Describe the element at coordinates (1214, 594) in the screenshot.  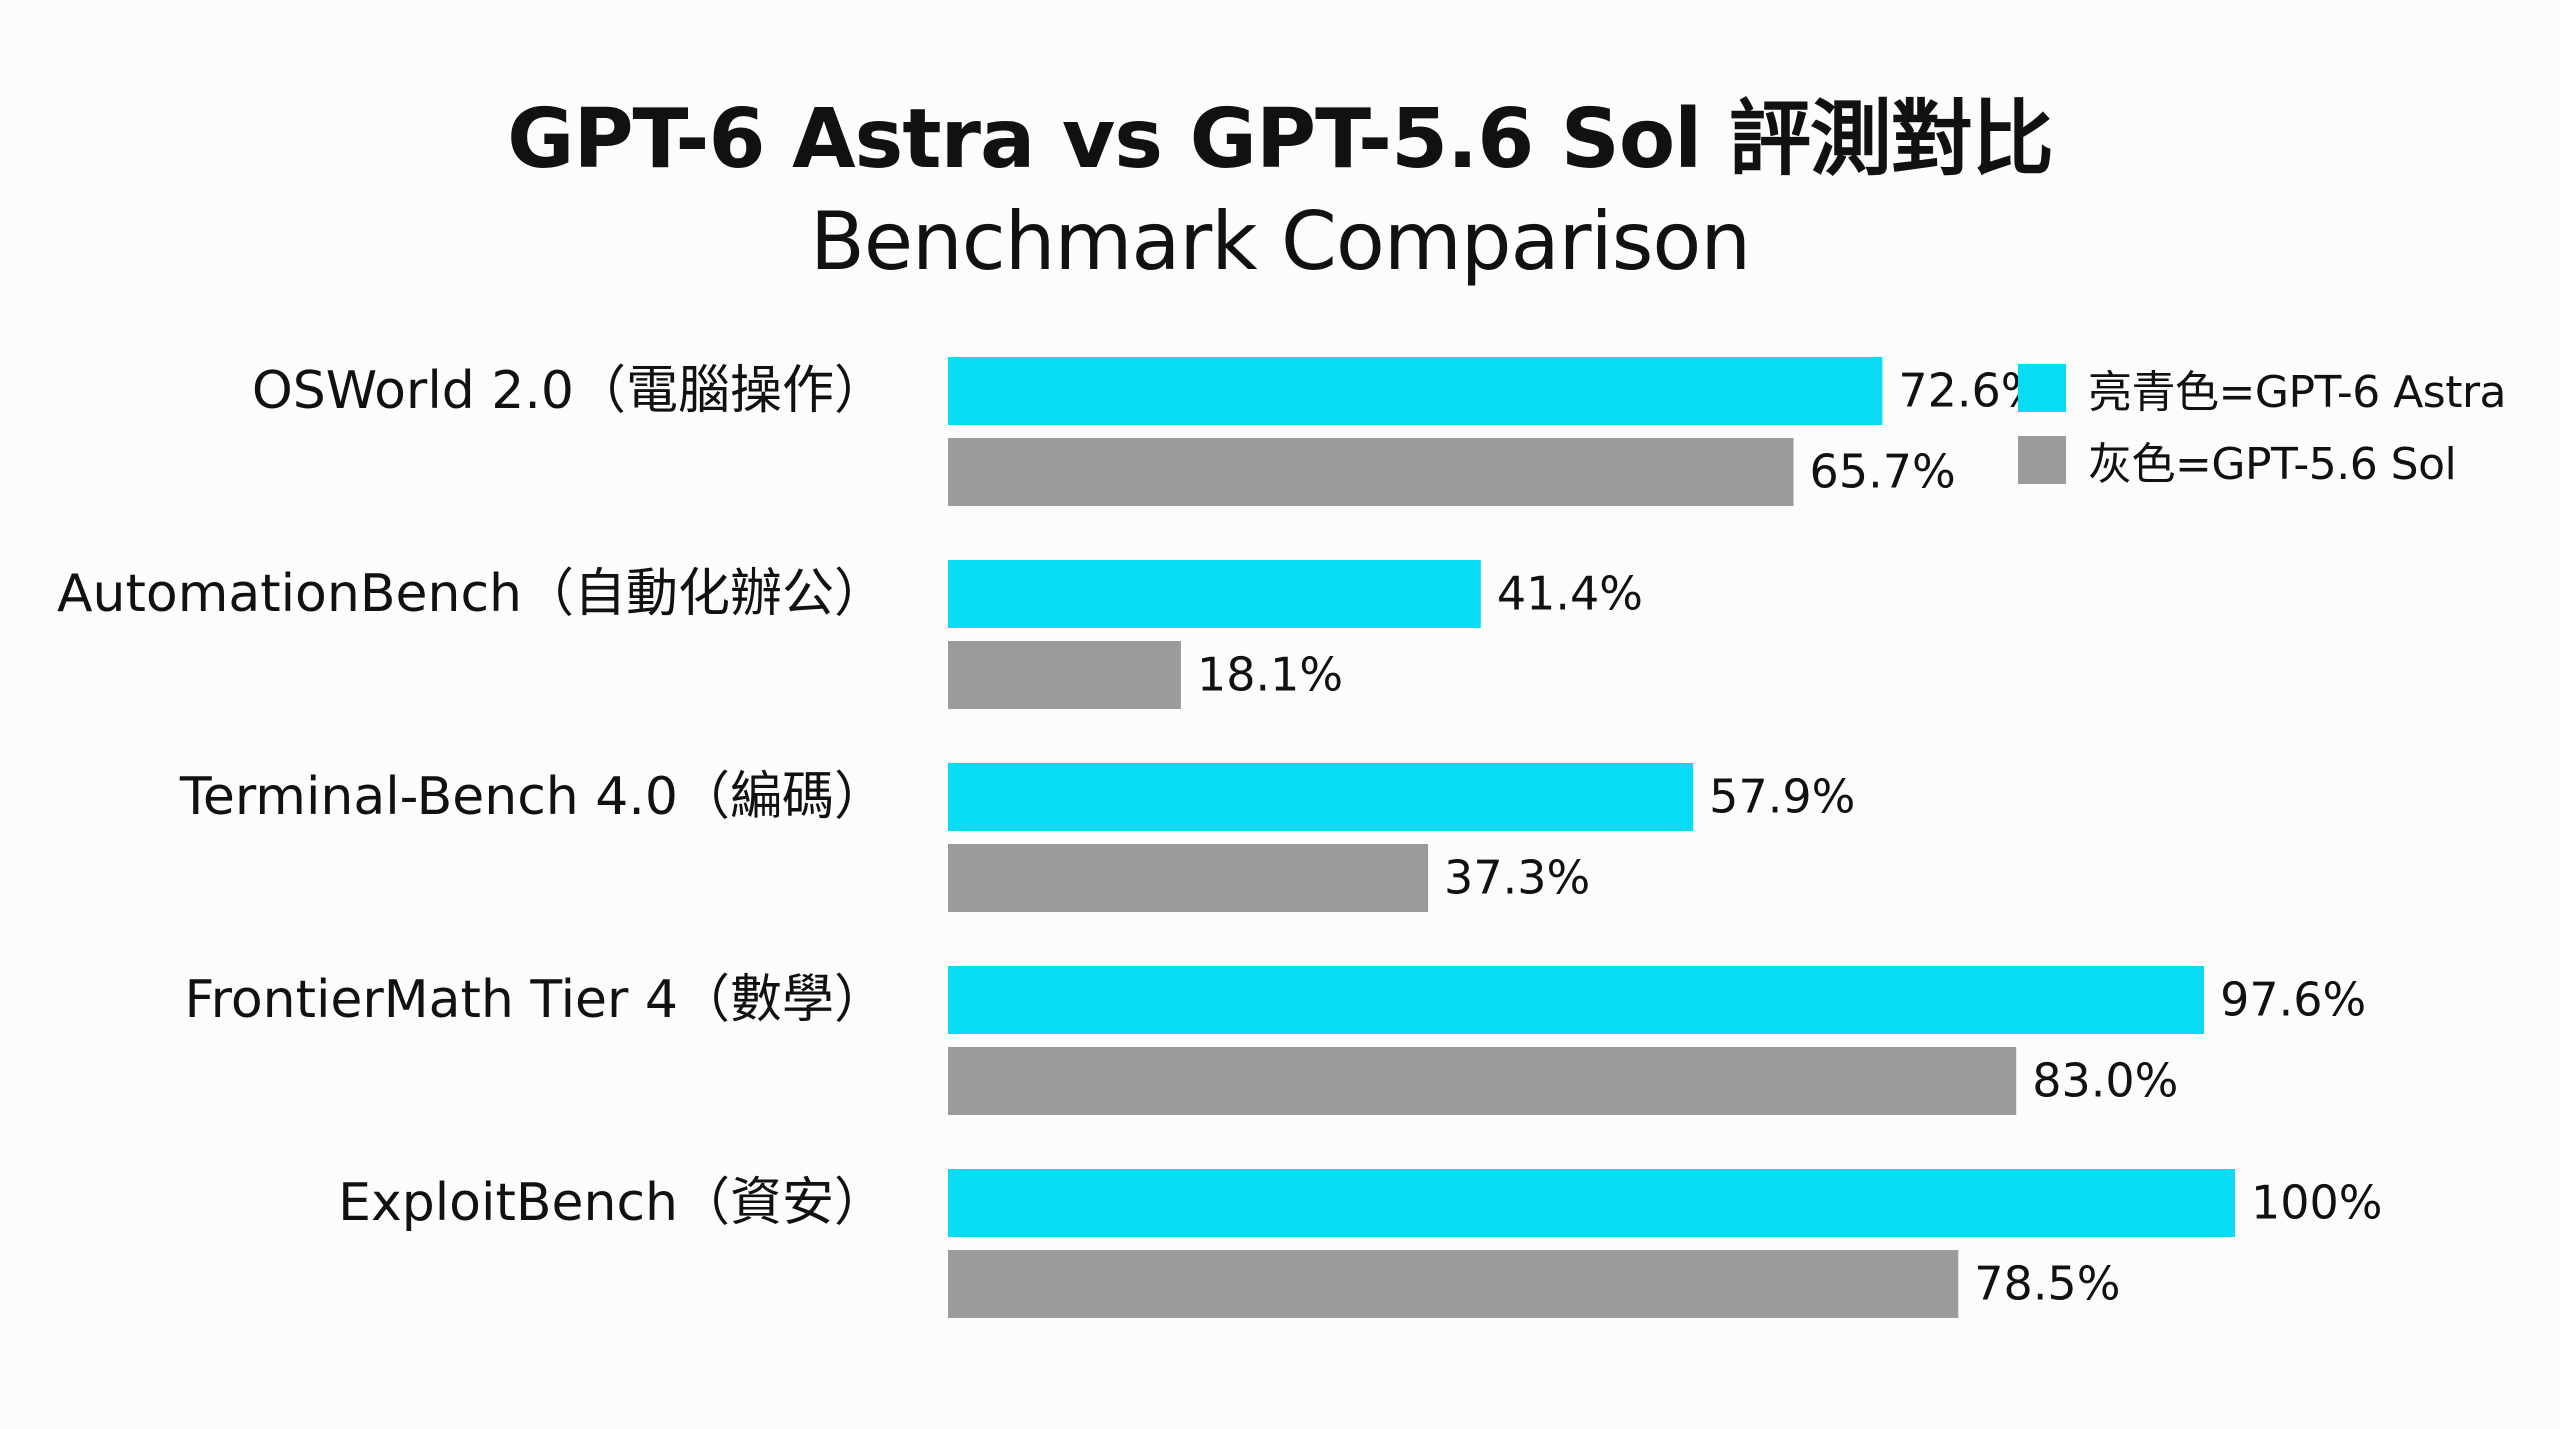
I see `bar-gpt-6-astra-automationbench` at that location.